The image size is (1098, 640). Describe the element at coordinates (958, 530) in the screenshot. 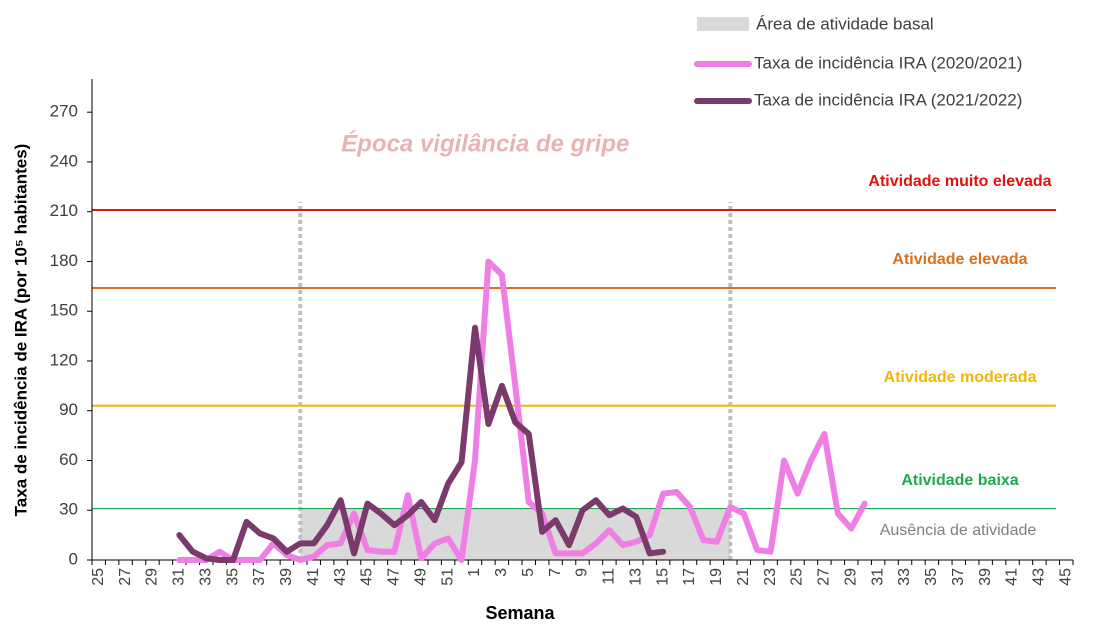

I see `baseline-note: Ausência de atividade` at that location.